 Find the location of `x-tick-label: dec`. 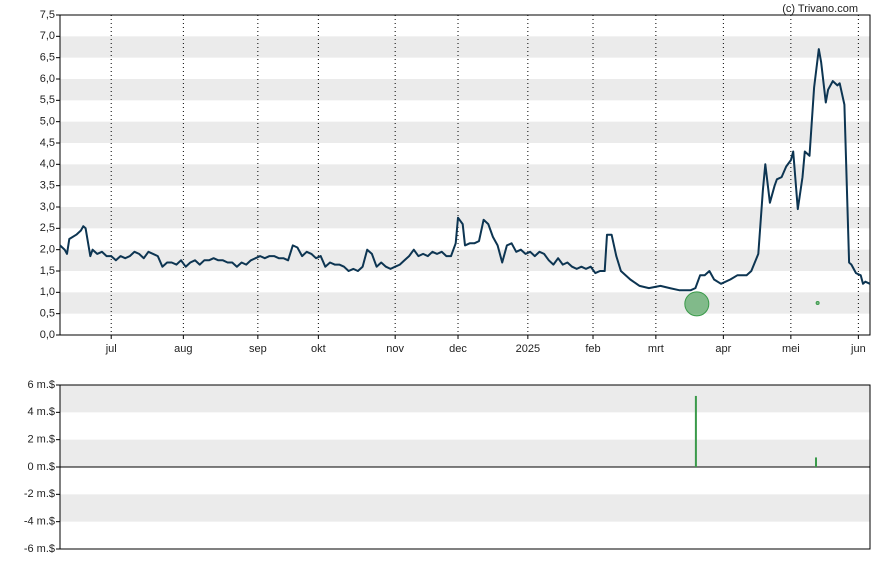

x-tick-label: dec is located at coordinates (458, 349).